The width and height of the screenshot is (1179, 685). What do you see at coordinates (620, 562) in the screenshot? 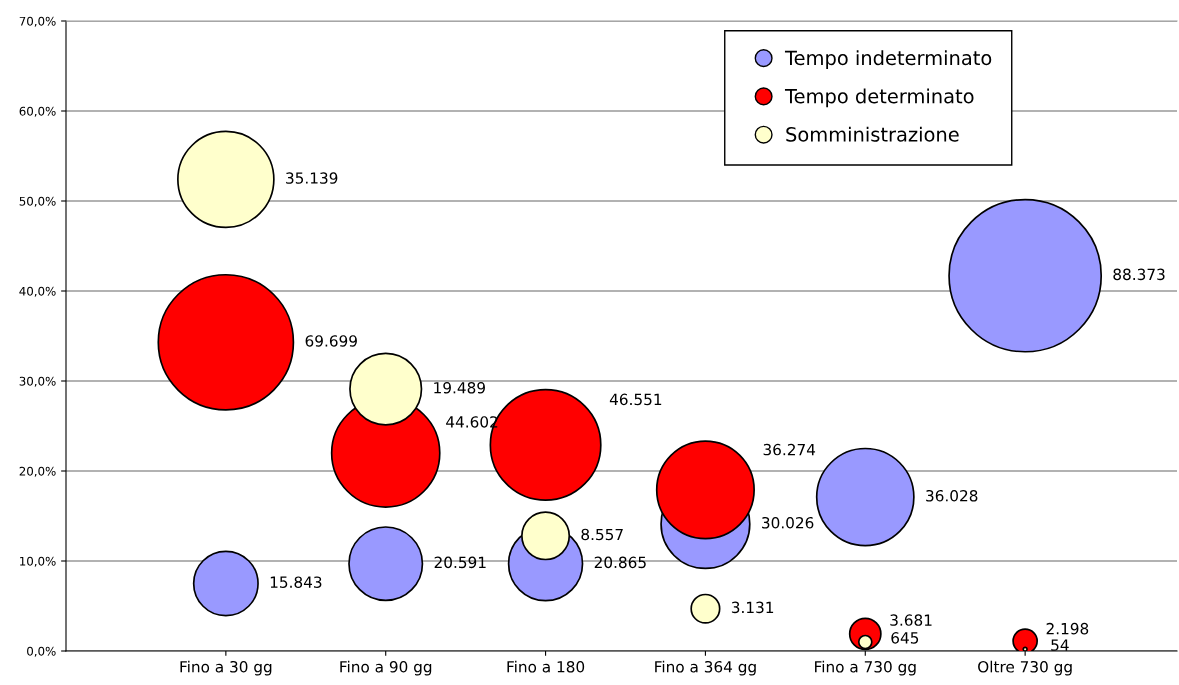
I see `annotation: 20.865` at bounding box center [620, 562].